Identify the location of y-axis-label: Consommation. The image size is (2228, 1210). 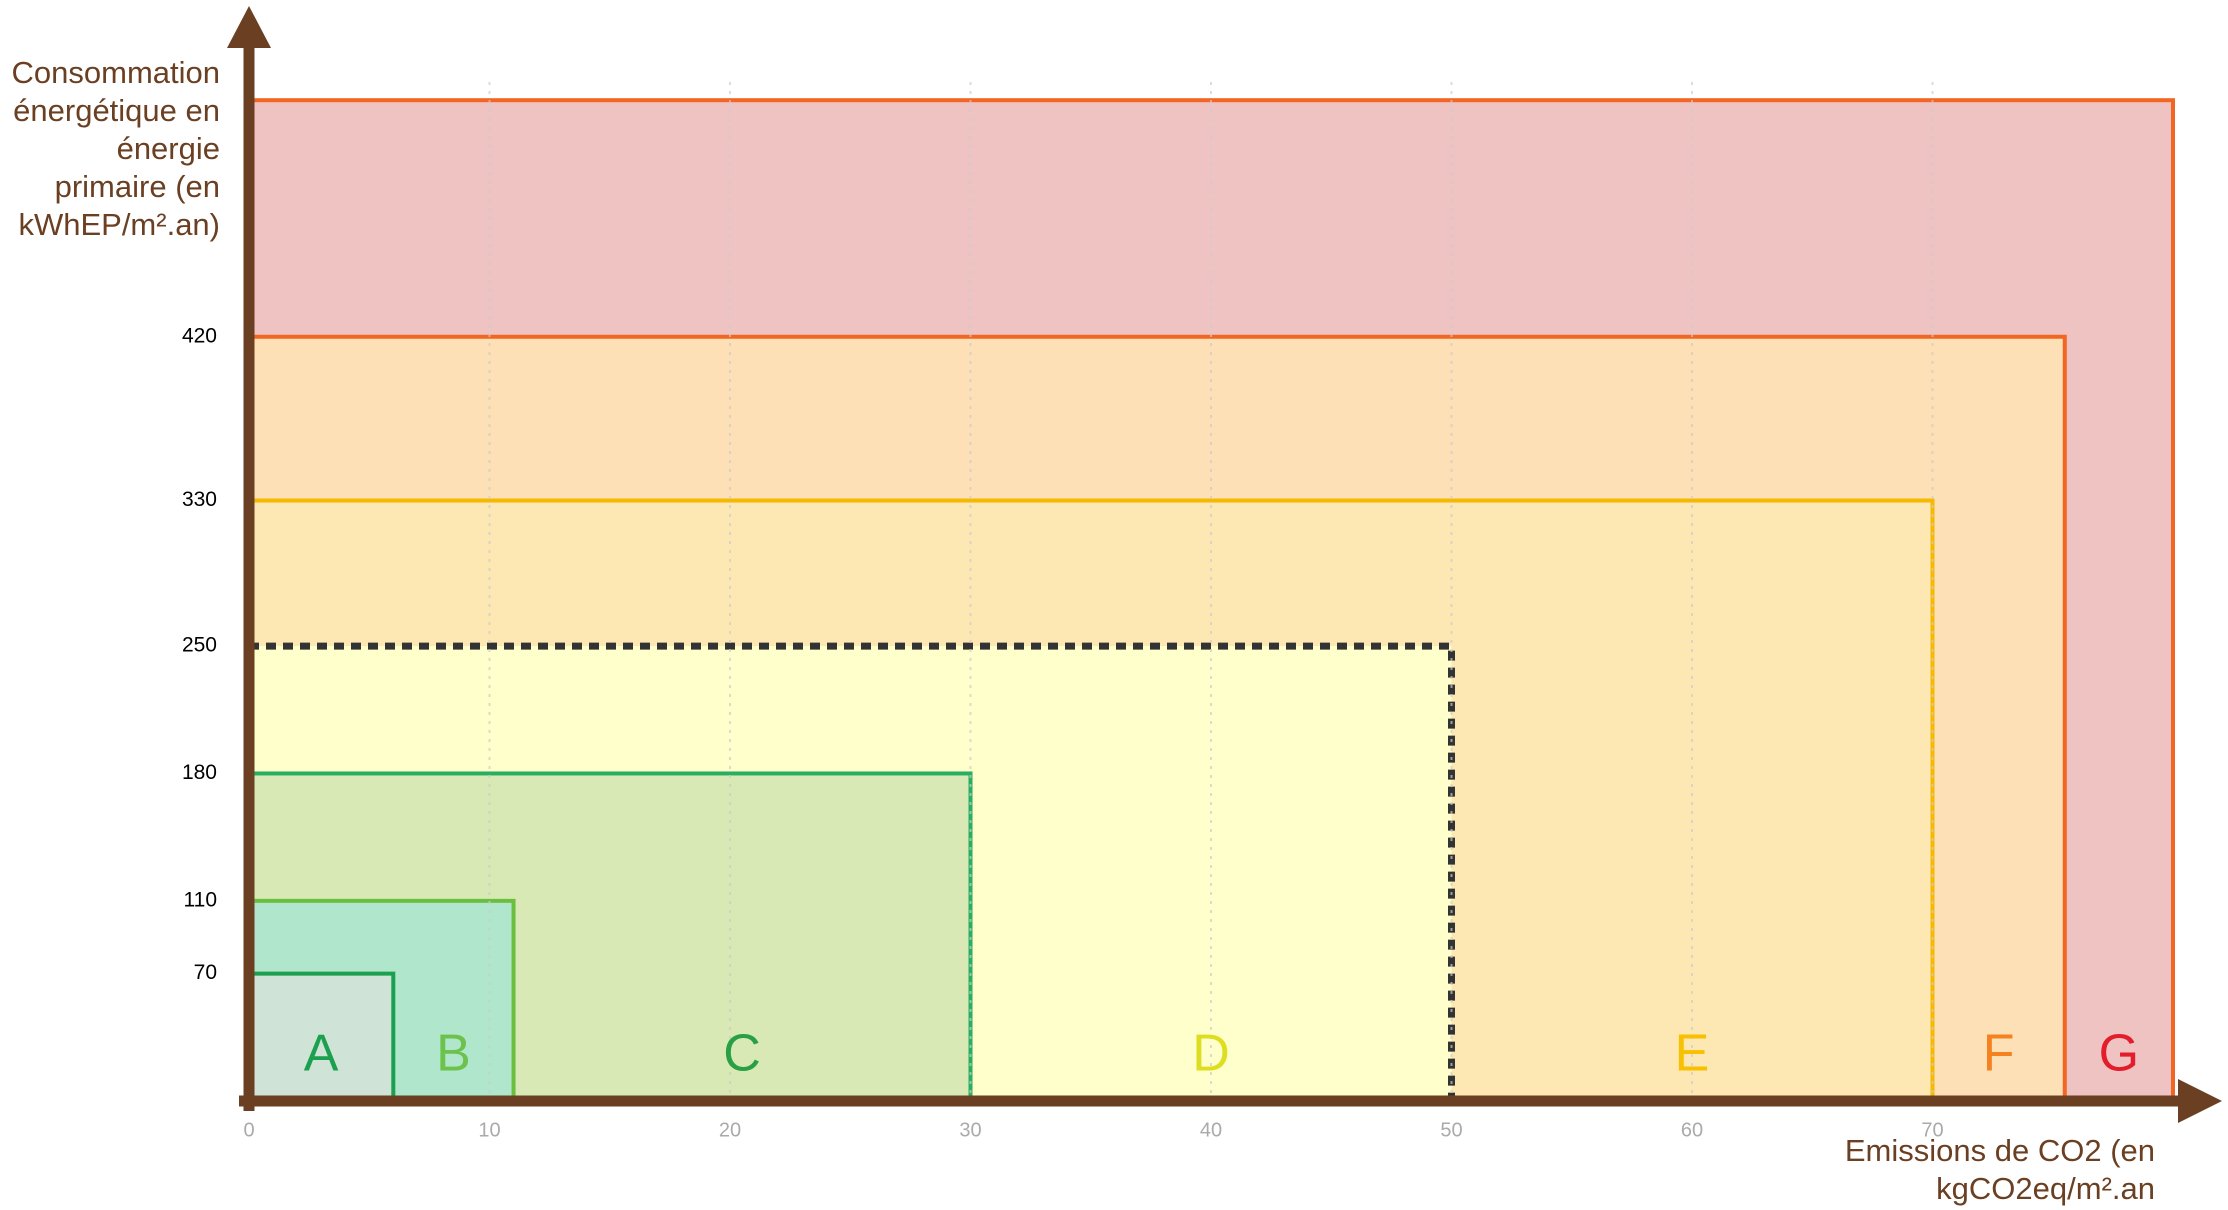
(116, 72).